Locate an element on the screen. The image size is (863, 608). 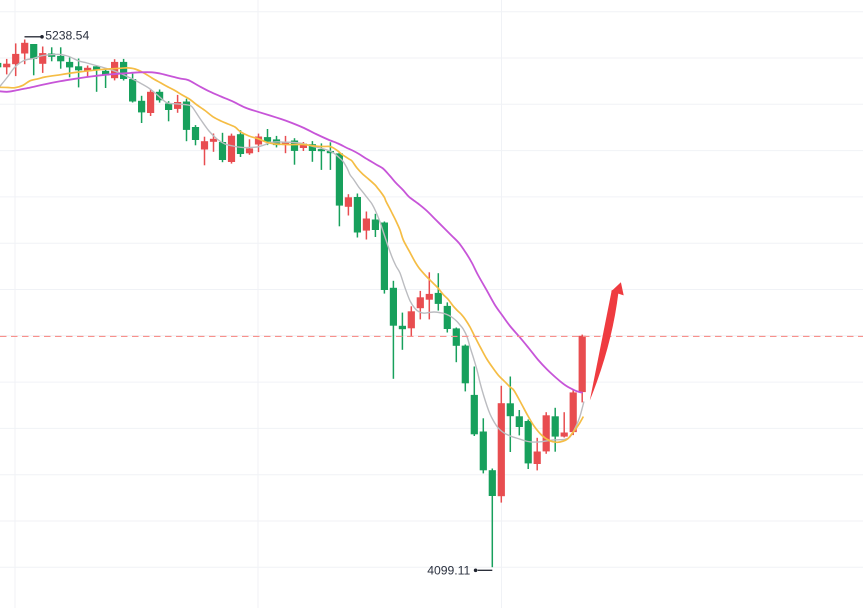
svg-text: 5238.54 is located at coordinates (67, 36).